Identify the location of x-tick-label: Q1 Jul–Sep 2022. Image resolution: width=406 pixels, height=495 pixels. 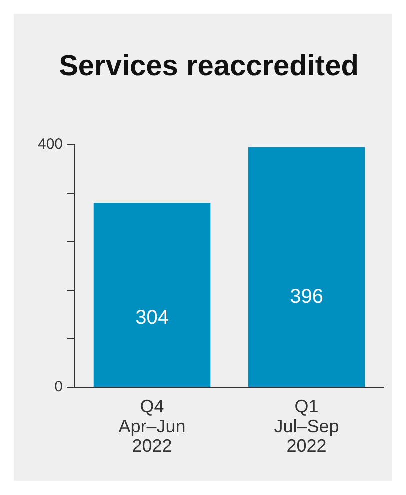
(307, 426).